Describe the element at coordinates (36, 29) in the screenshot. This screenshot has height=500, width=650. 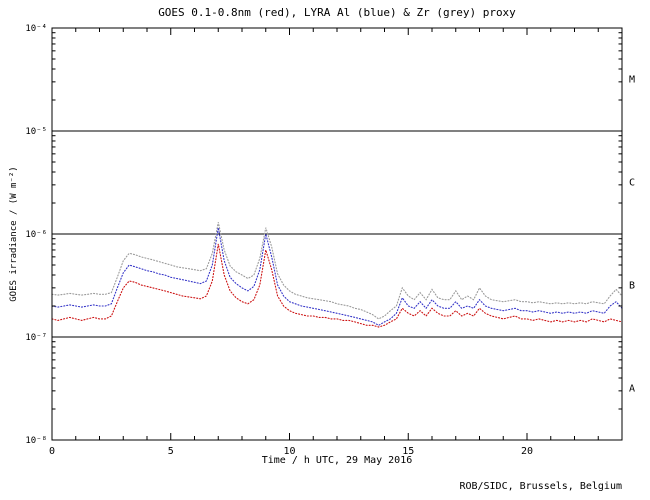
I see `svg-text: 10⁻⁴` at that location.